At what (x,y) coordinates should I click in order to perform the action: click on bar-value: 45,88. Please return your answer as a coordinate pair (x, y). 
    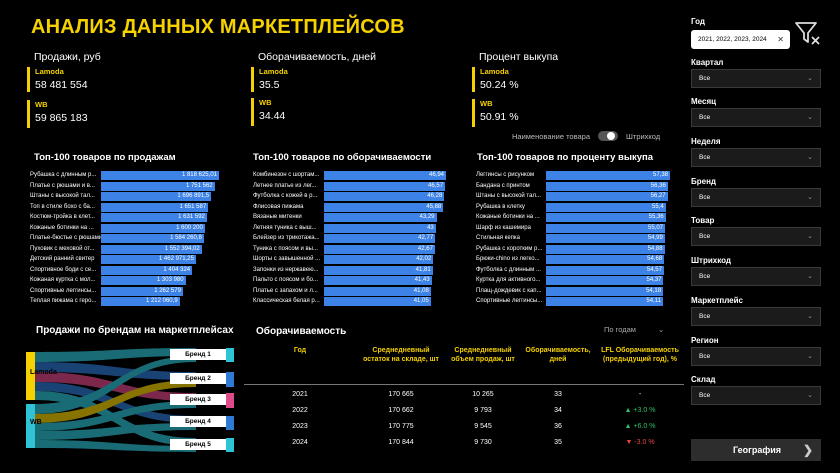
    Looking at the image, I should click on (434, 206).